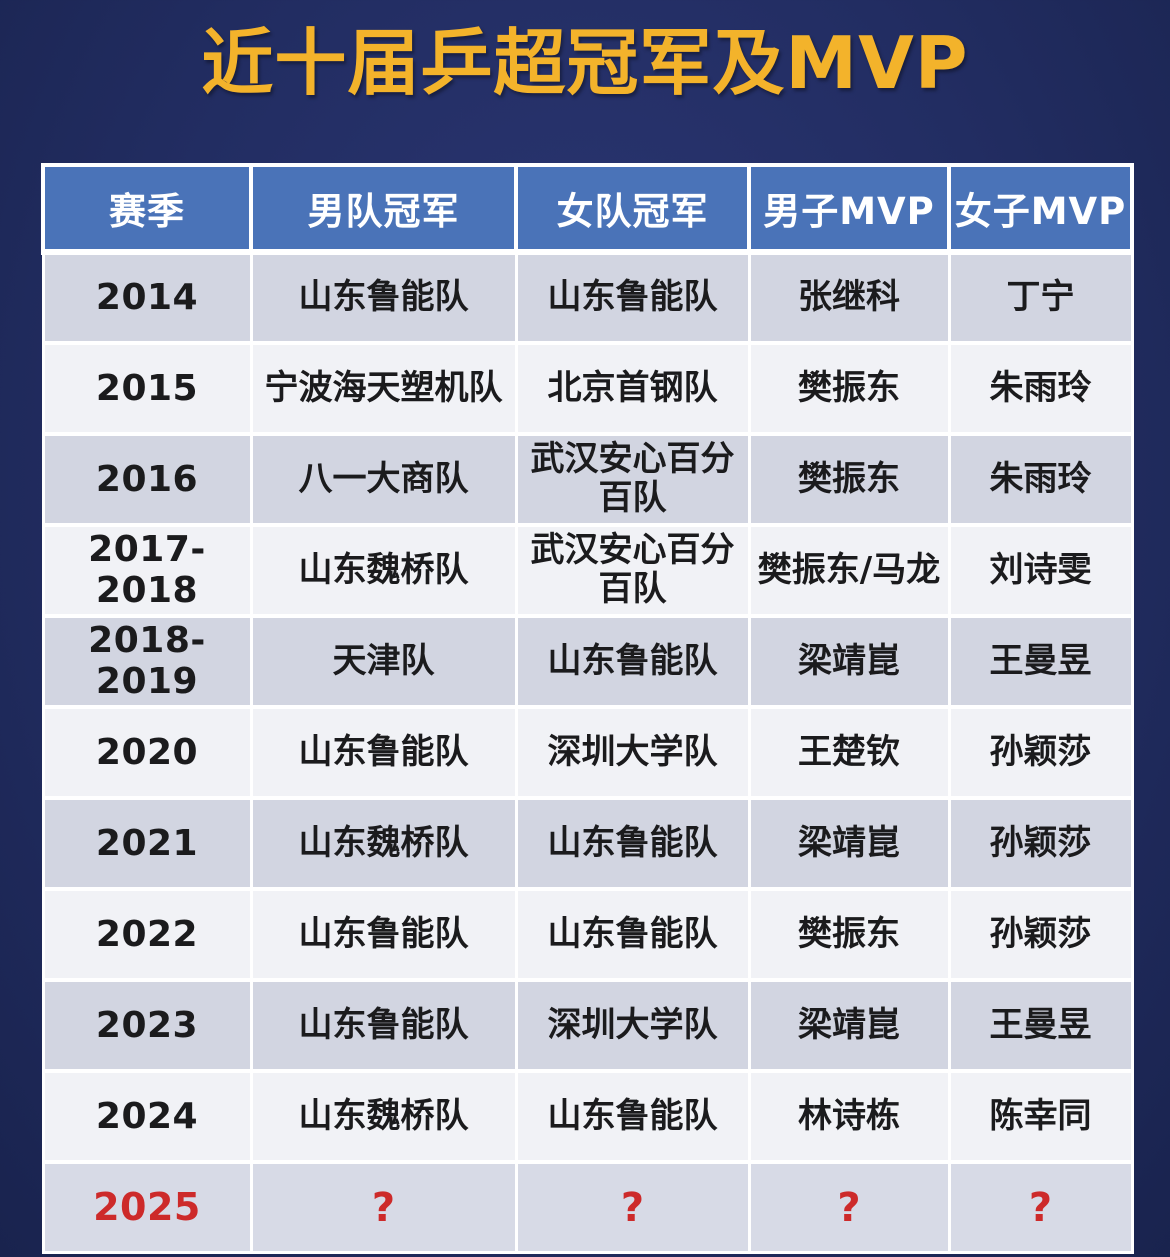 This screenshot has width=1170, height=1257. I want to click on header-men-team-champion: 男队冠军, so click(383, 208).